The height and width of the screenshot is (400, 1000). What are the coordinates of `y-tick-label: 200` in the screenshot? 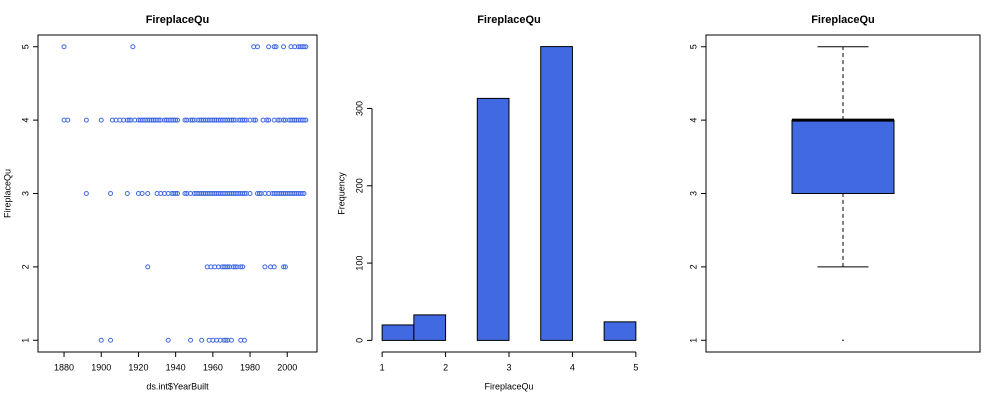 It's located at (359, 185).